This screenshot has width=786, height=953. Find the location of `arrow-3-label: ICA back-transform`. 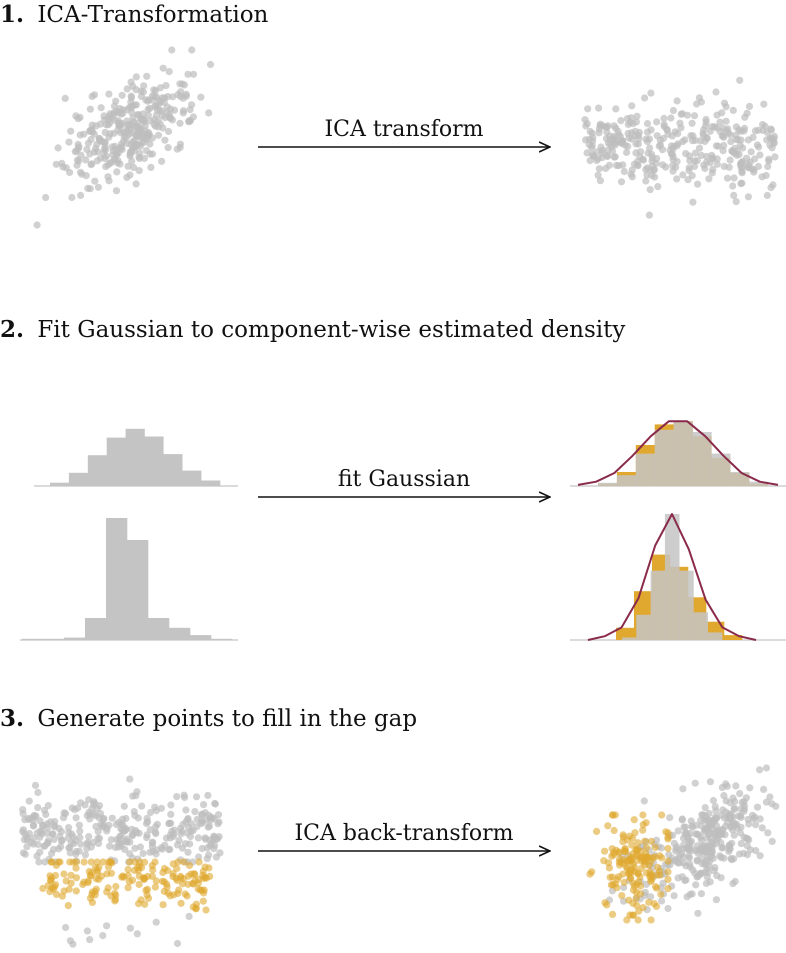

arrow-3-label: ICA back-transform is located at coordinates (403, 833).